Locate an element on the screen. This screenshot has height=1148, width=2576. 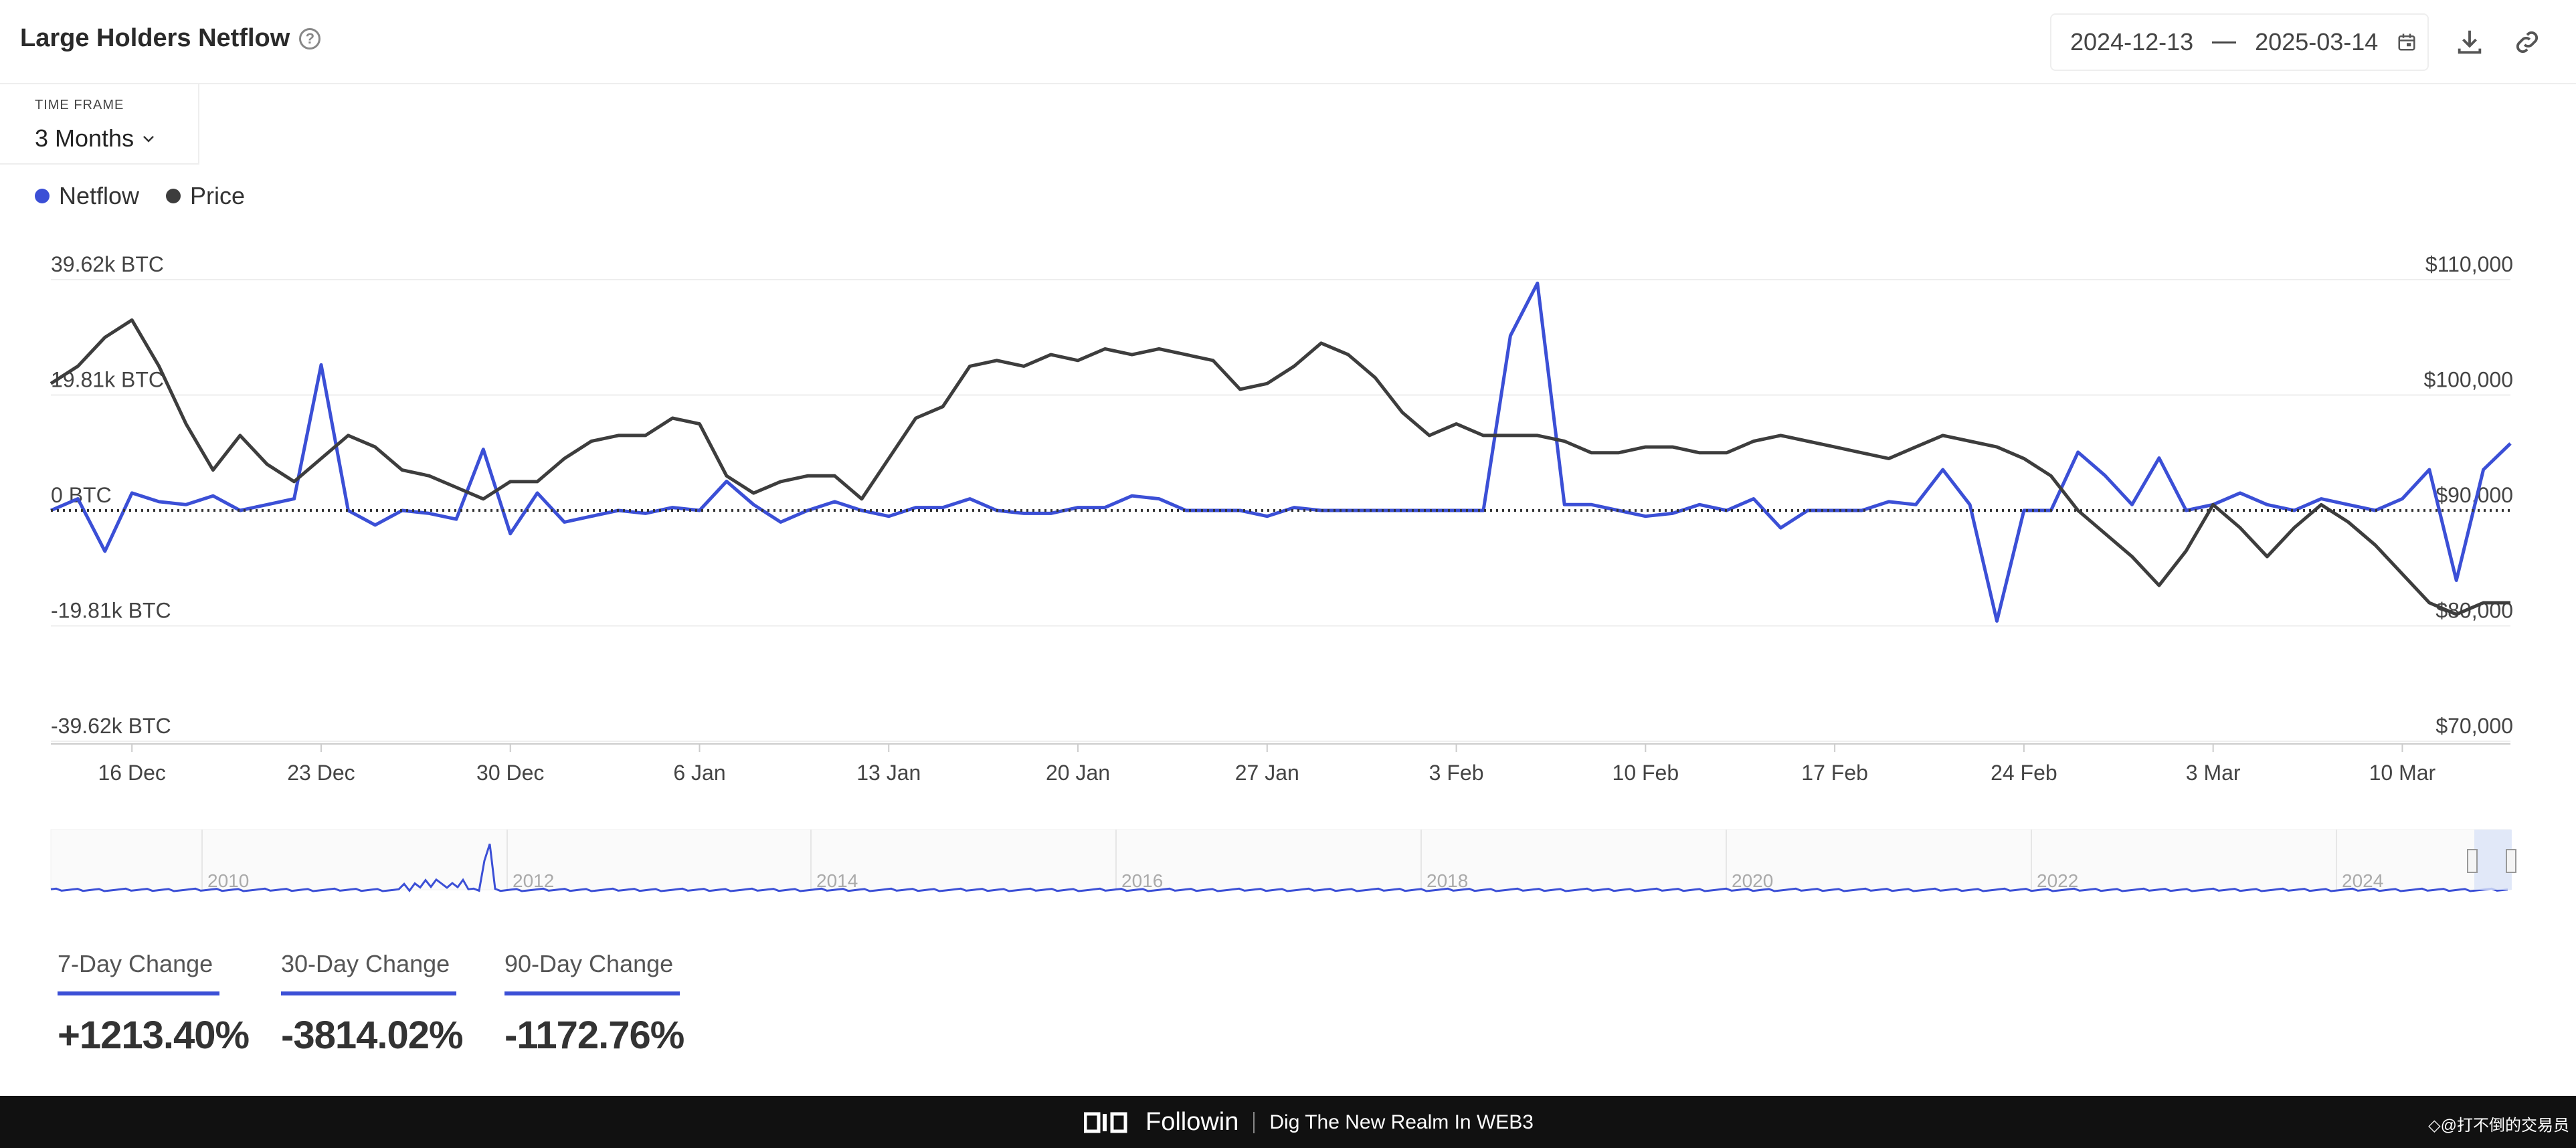
timeframe-label: TIME FRAME is located at coordinates (79, 105).